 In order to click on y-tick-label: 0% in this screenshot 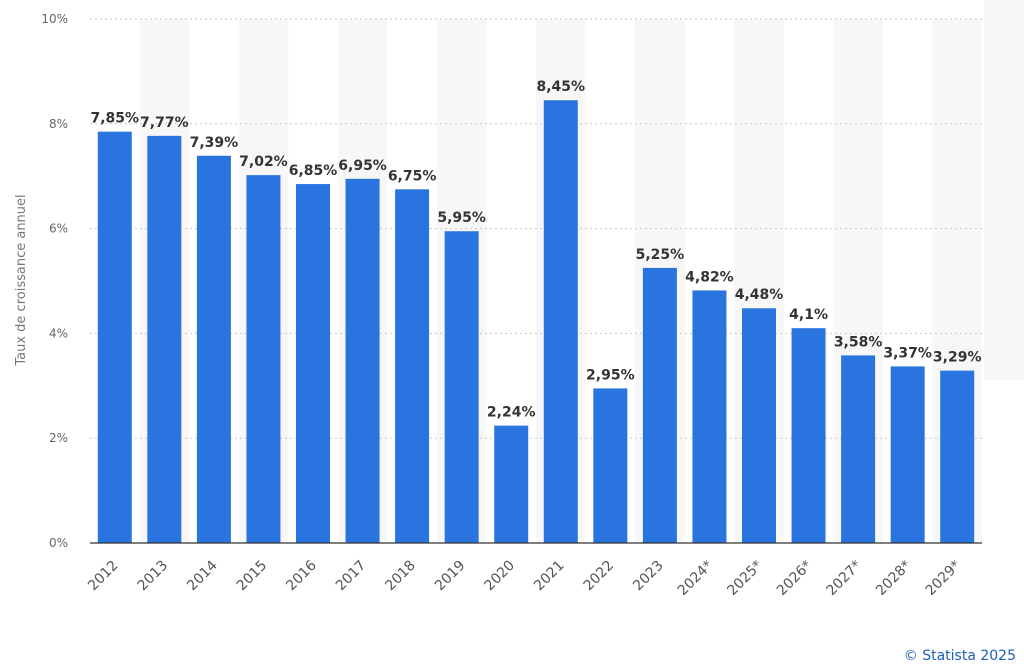, I will do `click(58, 543)`.